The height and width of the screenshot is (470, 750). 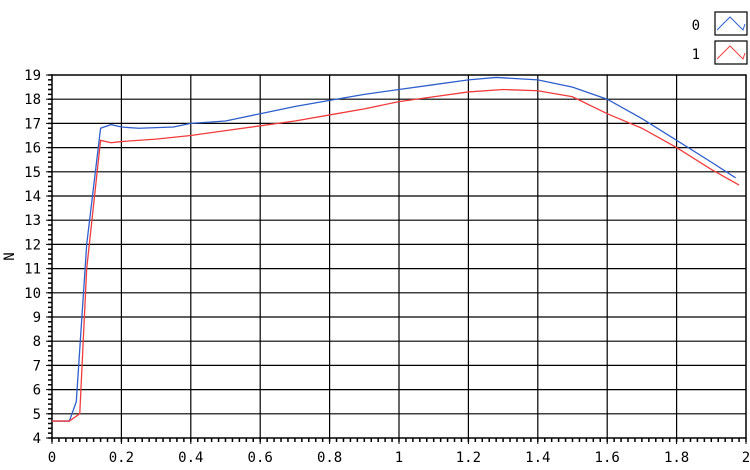 What do you see at coordinates (746, 458) in the screenshot?
I see `x-tick-label: 2` at bounding box center [746, 458].